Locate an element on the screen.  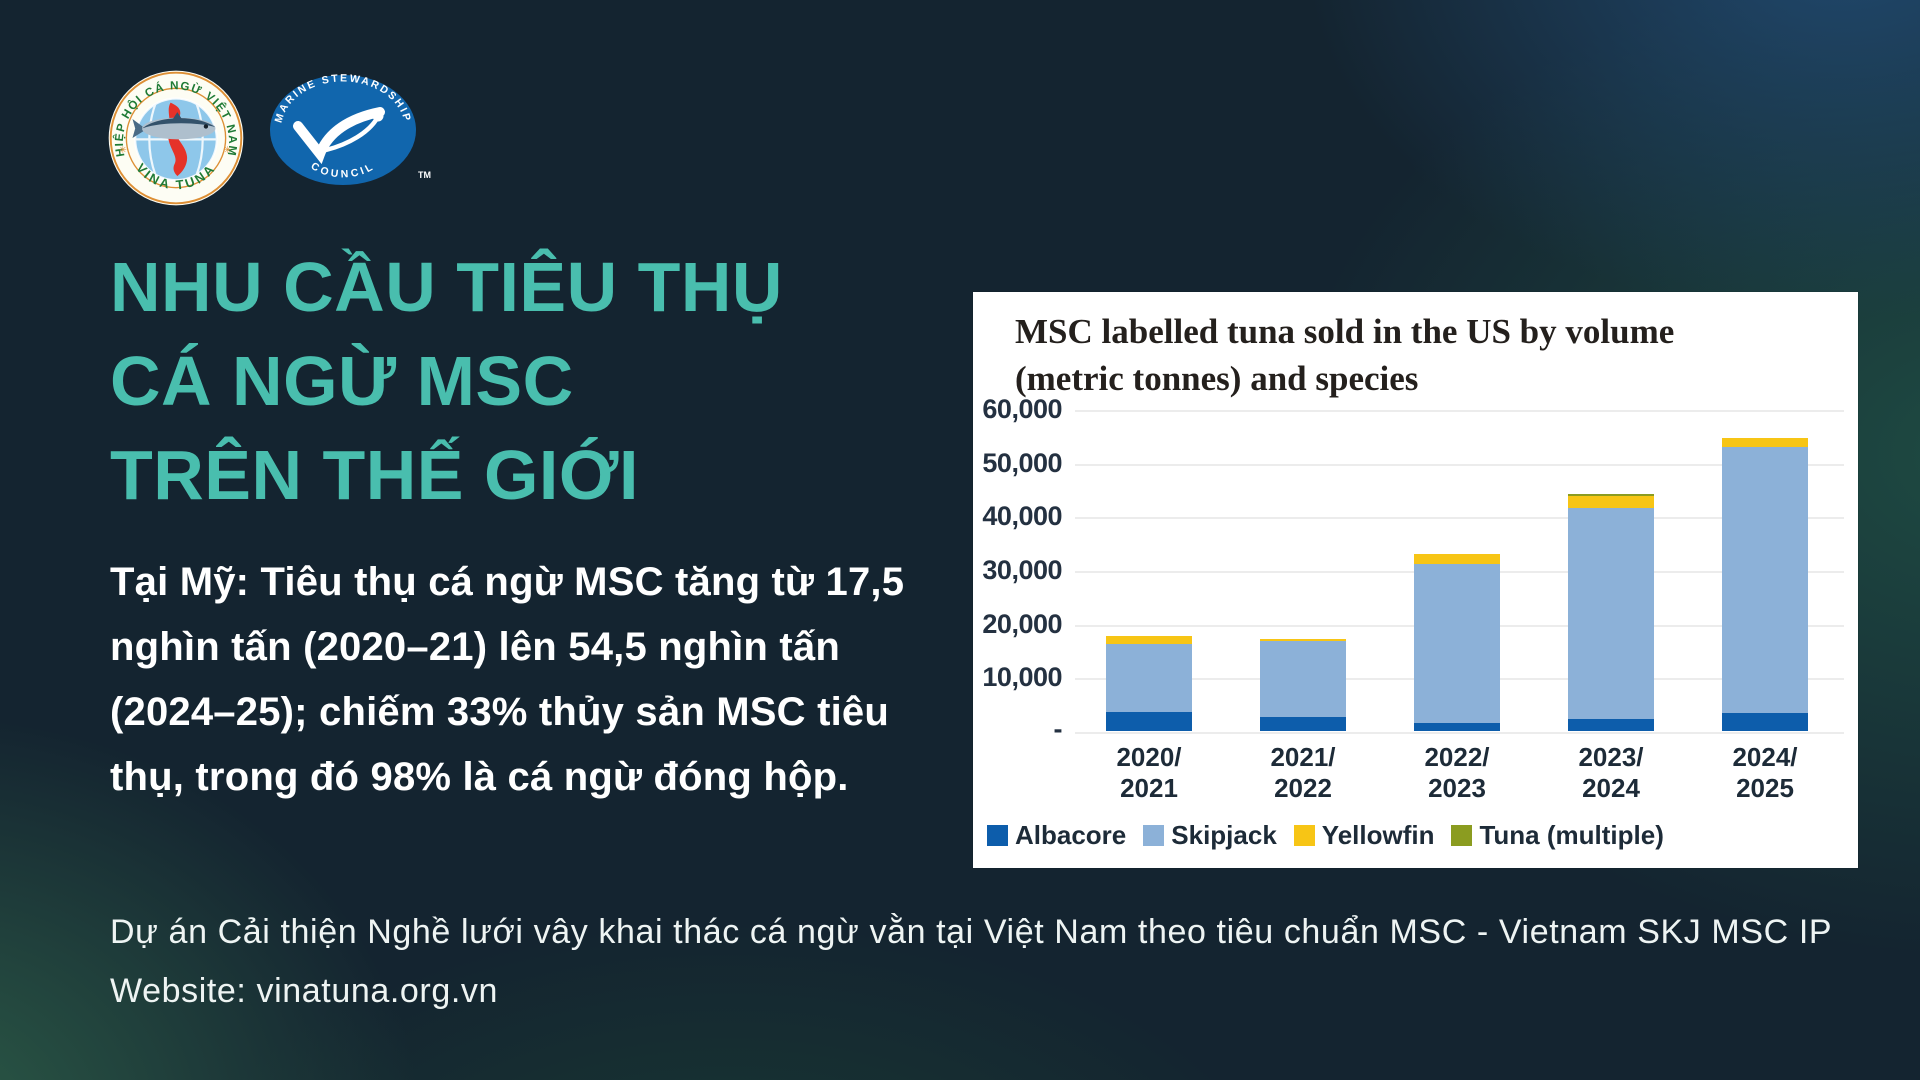
footer-website-line: Website: vinatuna.org.vn is located at coordinates (304, 991).